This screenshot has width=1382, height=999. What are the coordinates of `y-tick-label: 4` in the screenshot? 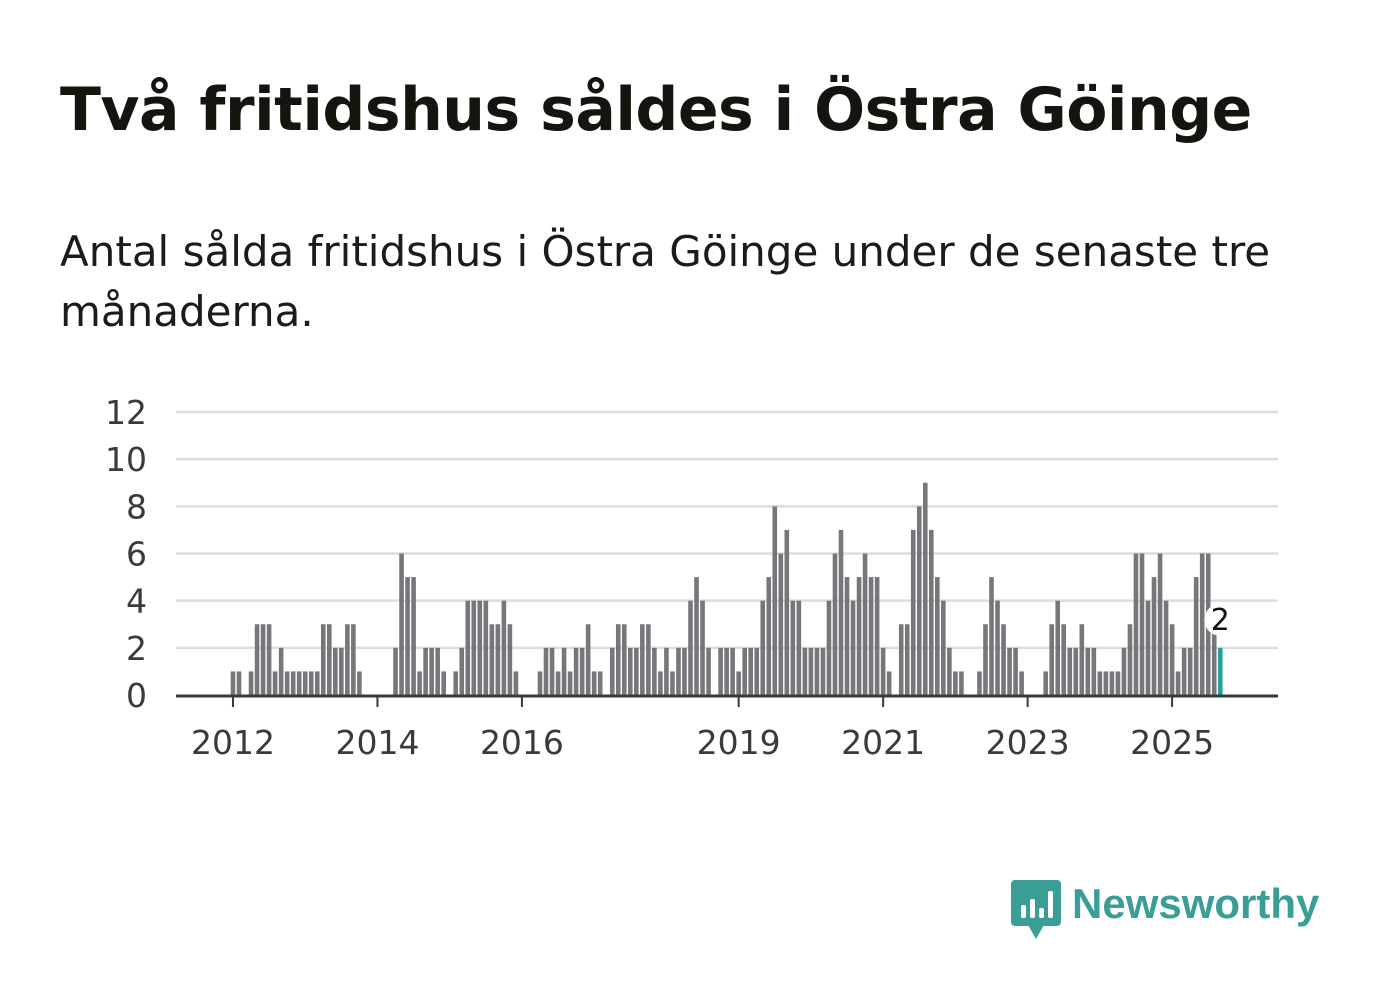 It's located at (136, 601).